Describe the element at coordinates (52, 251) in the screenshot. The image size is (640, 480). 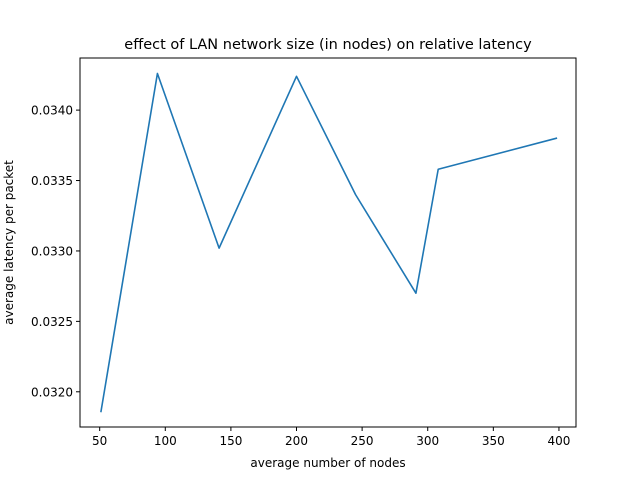
I see `y-tick-label: 0.0330` at that location.